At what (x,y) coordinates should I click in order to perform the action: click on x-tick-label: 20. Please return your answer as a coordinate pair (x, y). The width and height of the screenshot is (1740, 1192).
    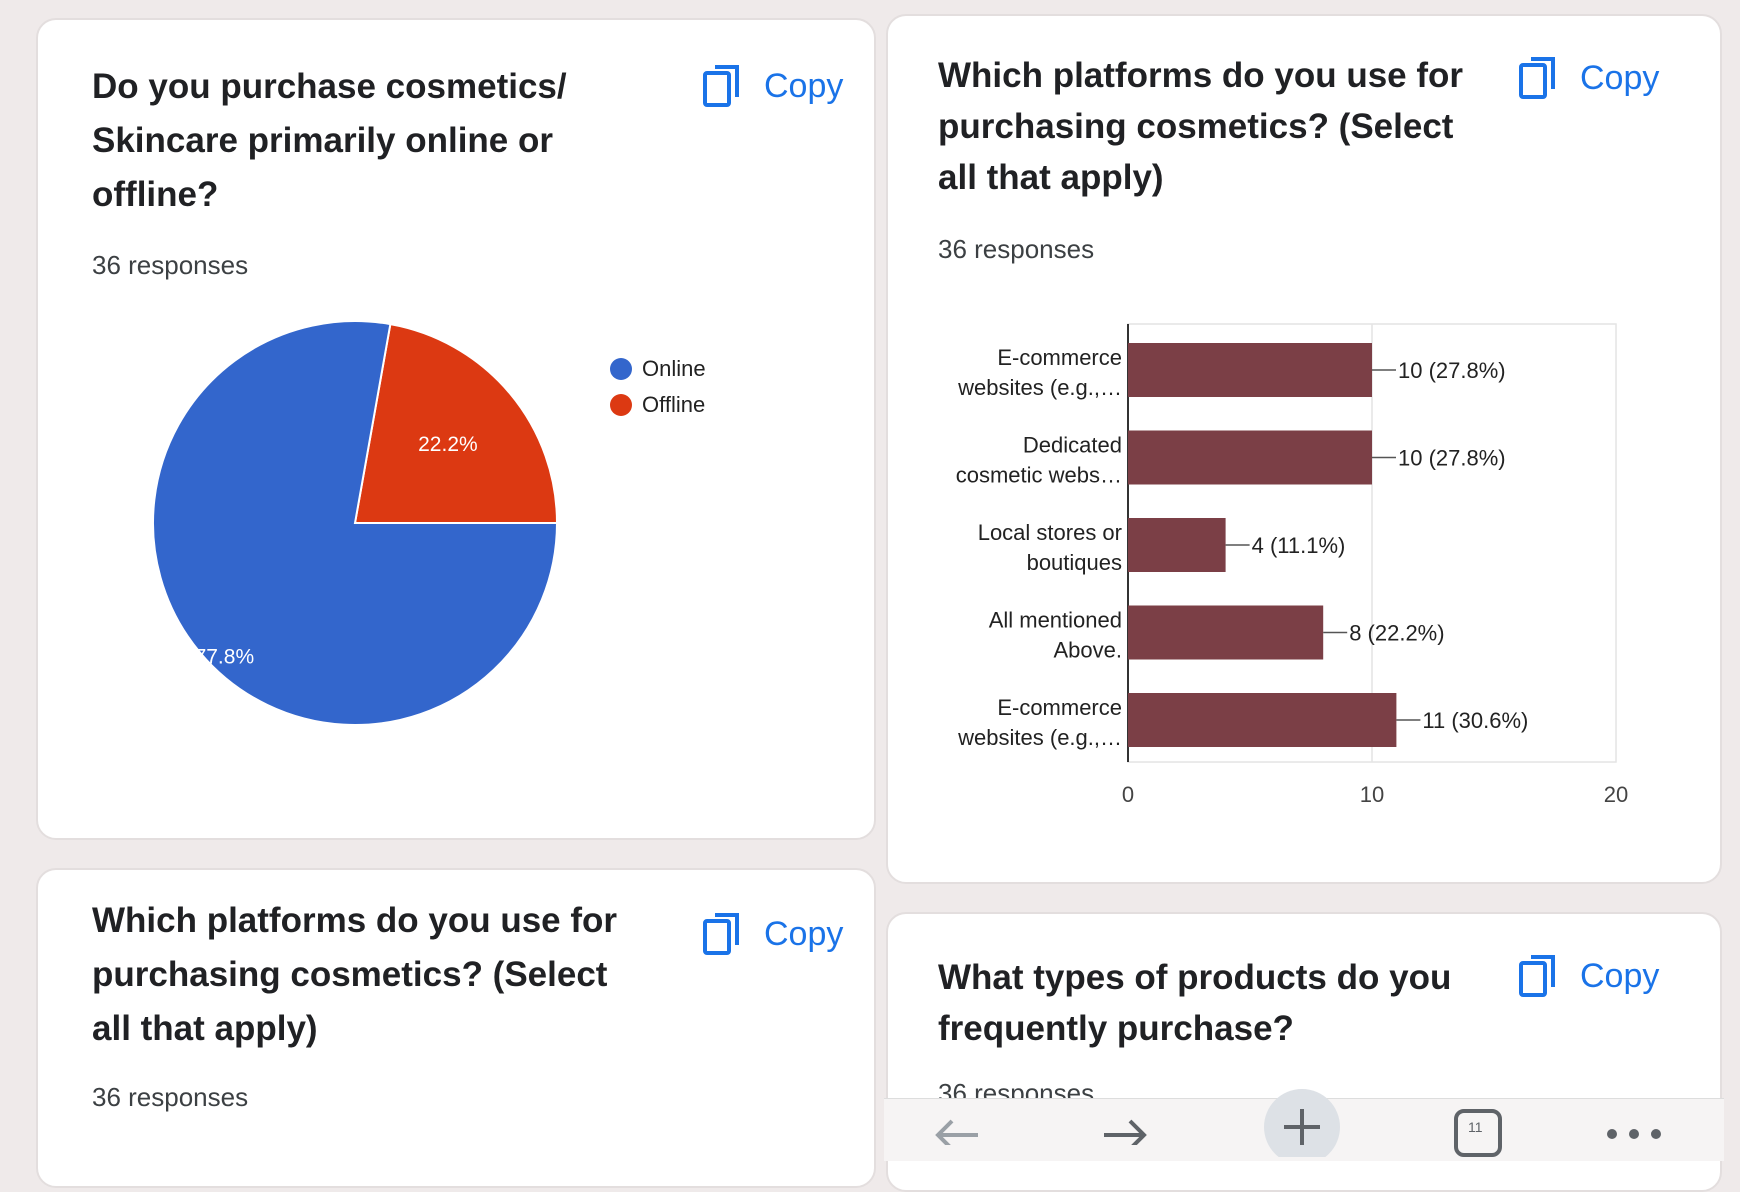
    Looking at the image, I should click on (1616, 794).